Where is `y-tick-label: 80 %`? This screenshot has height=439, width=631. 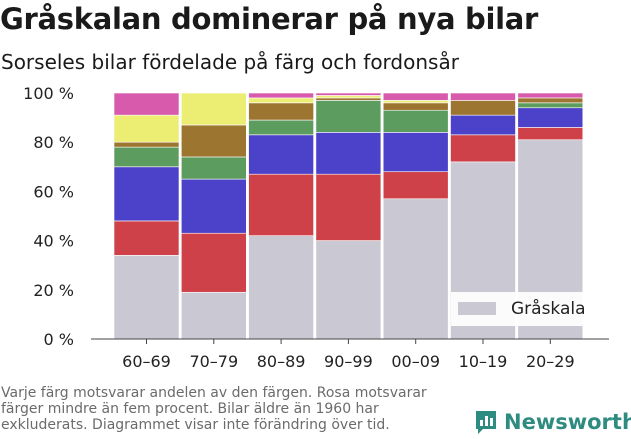 y-tick-label: 80 % is located at coordinates (53, 142).